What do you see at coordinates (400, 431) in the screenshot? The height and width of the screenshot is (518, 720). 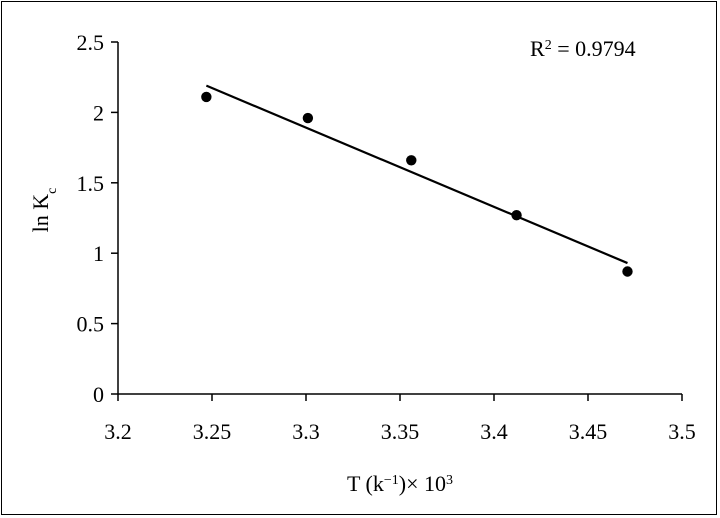 I see `x-tick-label: 3.35` at bounding box center [400, 431].